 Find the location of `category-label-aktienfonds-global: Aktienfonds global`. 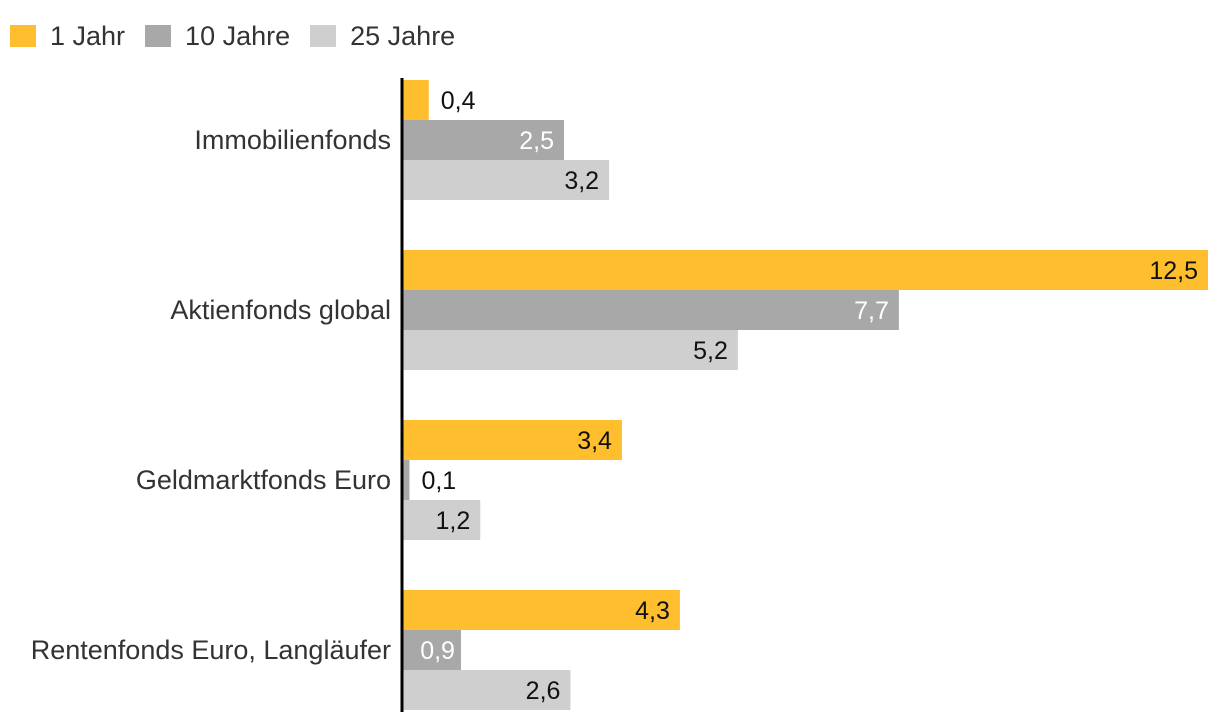

category-label-aktienfonds-global: Aktienfonds global is located at coordinates (280, 310).